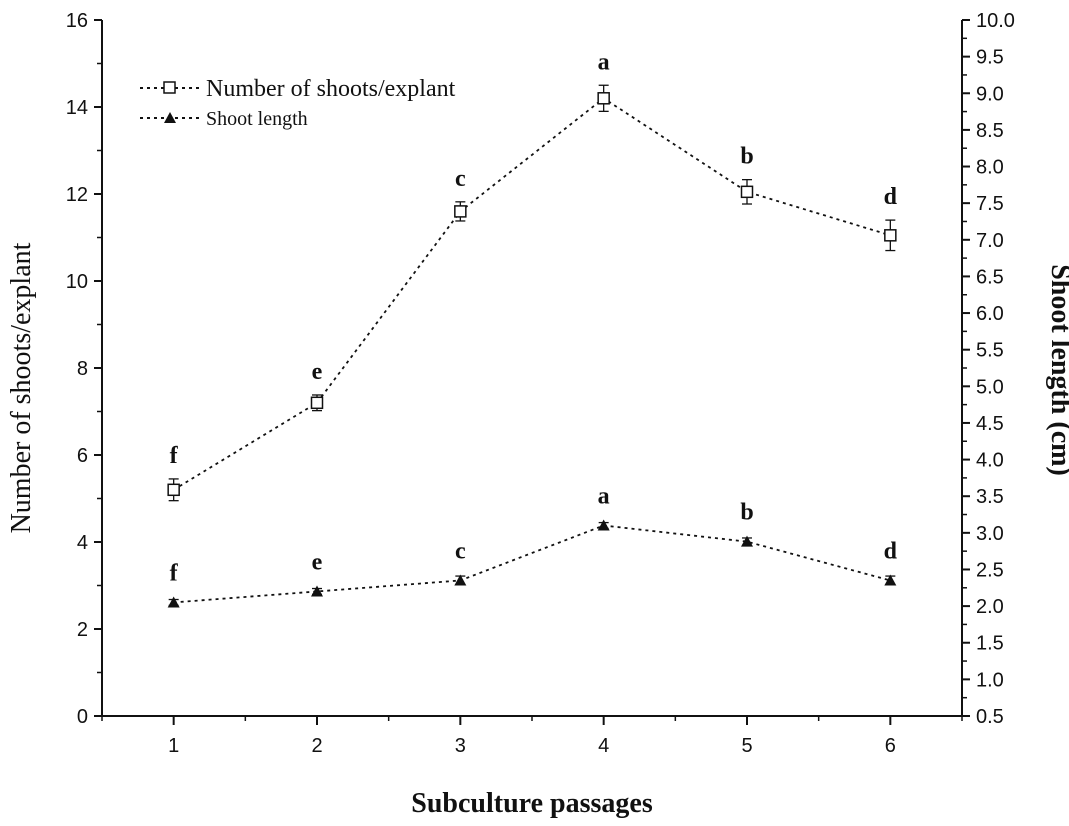 The image size is (1069, 826). I want to click on y-tick-label: 4, so click(82, 543).